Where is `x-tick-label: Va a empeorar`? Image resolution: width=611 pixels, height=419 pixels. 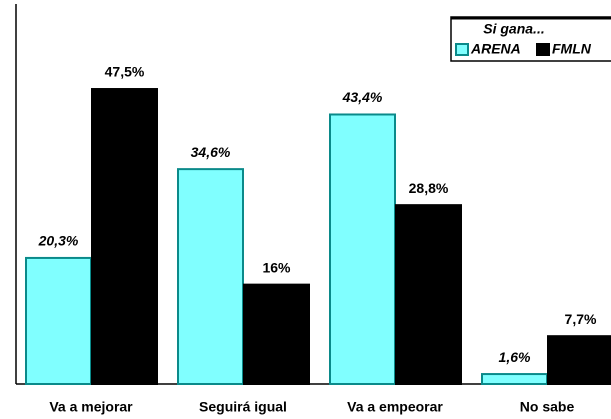
x-tick-label: Va a empeorar is located at coordinates (395, 407).